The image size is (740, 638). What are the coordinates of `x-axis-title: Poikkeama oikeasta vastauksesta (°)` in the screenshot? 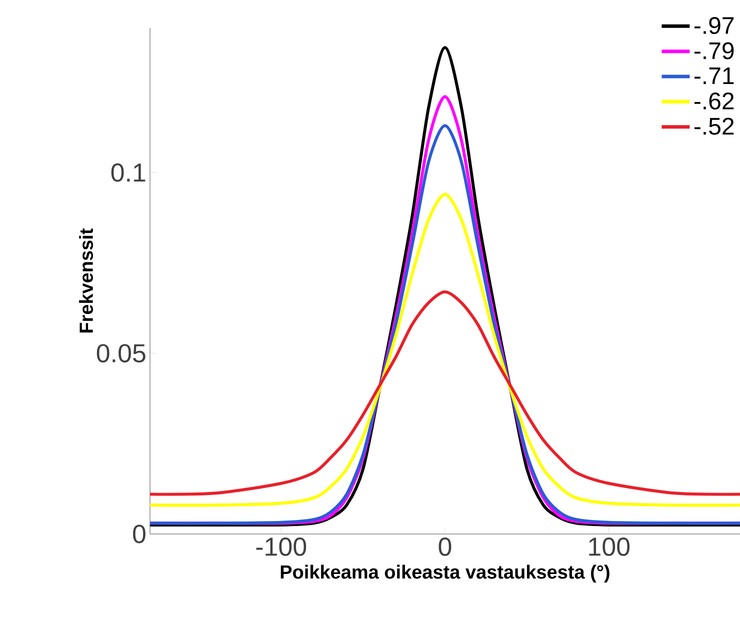 It's located at (445, 573).